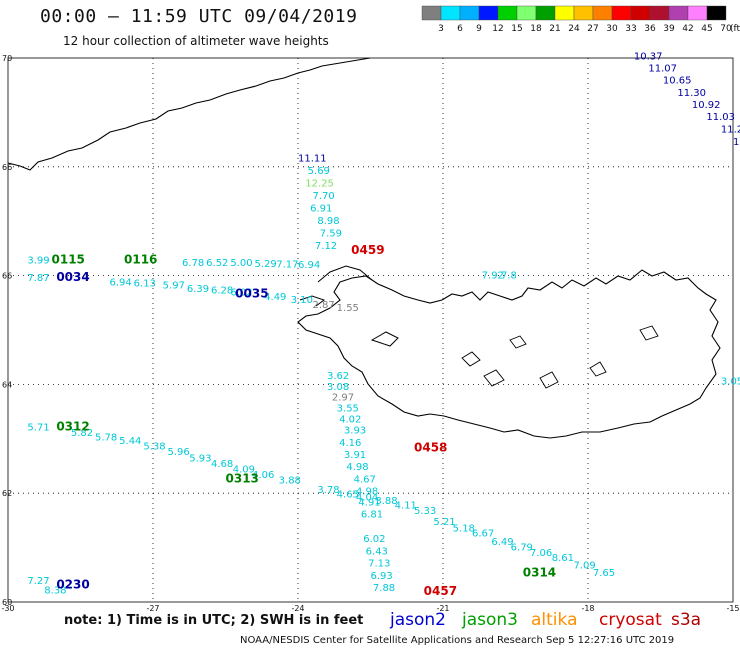 Image resolution: width=740 pixels, height=650 pixels. What do you see at coordinates (7, 493) in the screenshot?
I see `lat-label: 62` at bounding box center [7, 493].